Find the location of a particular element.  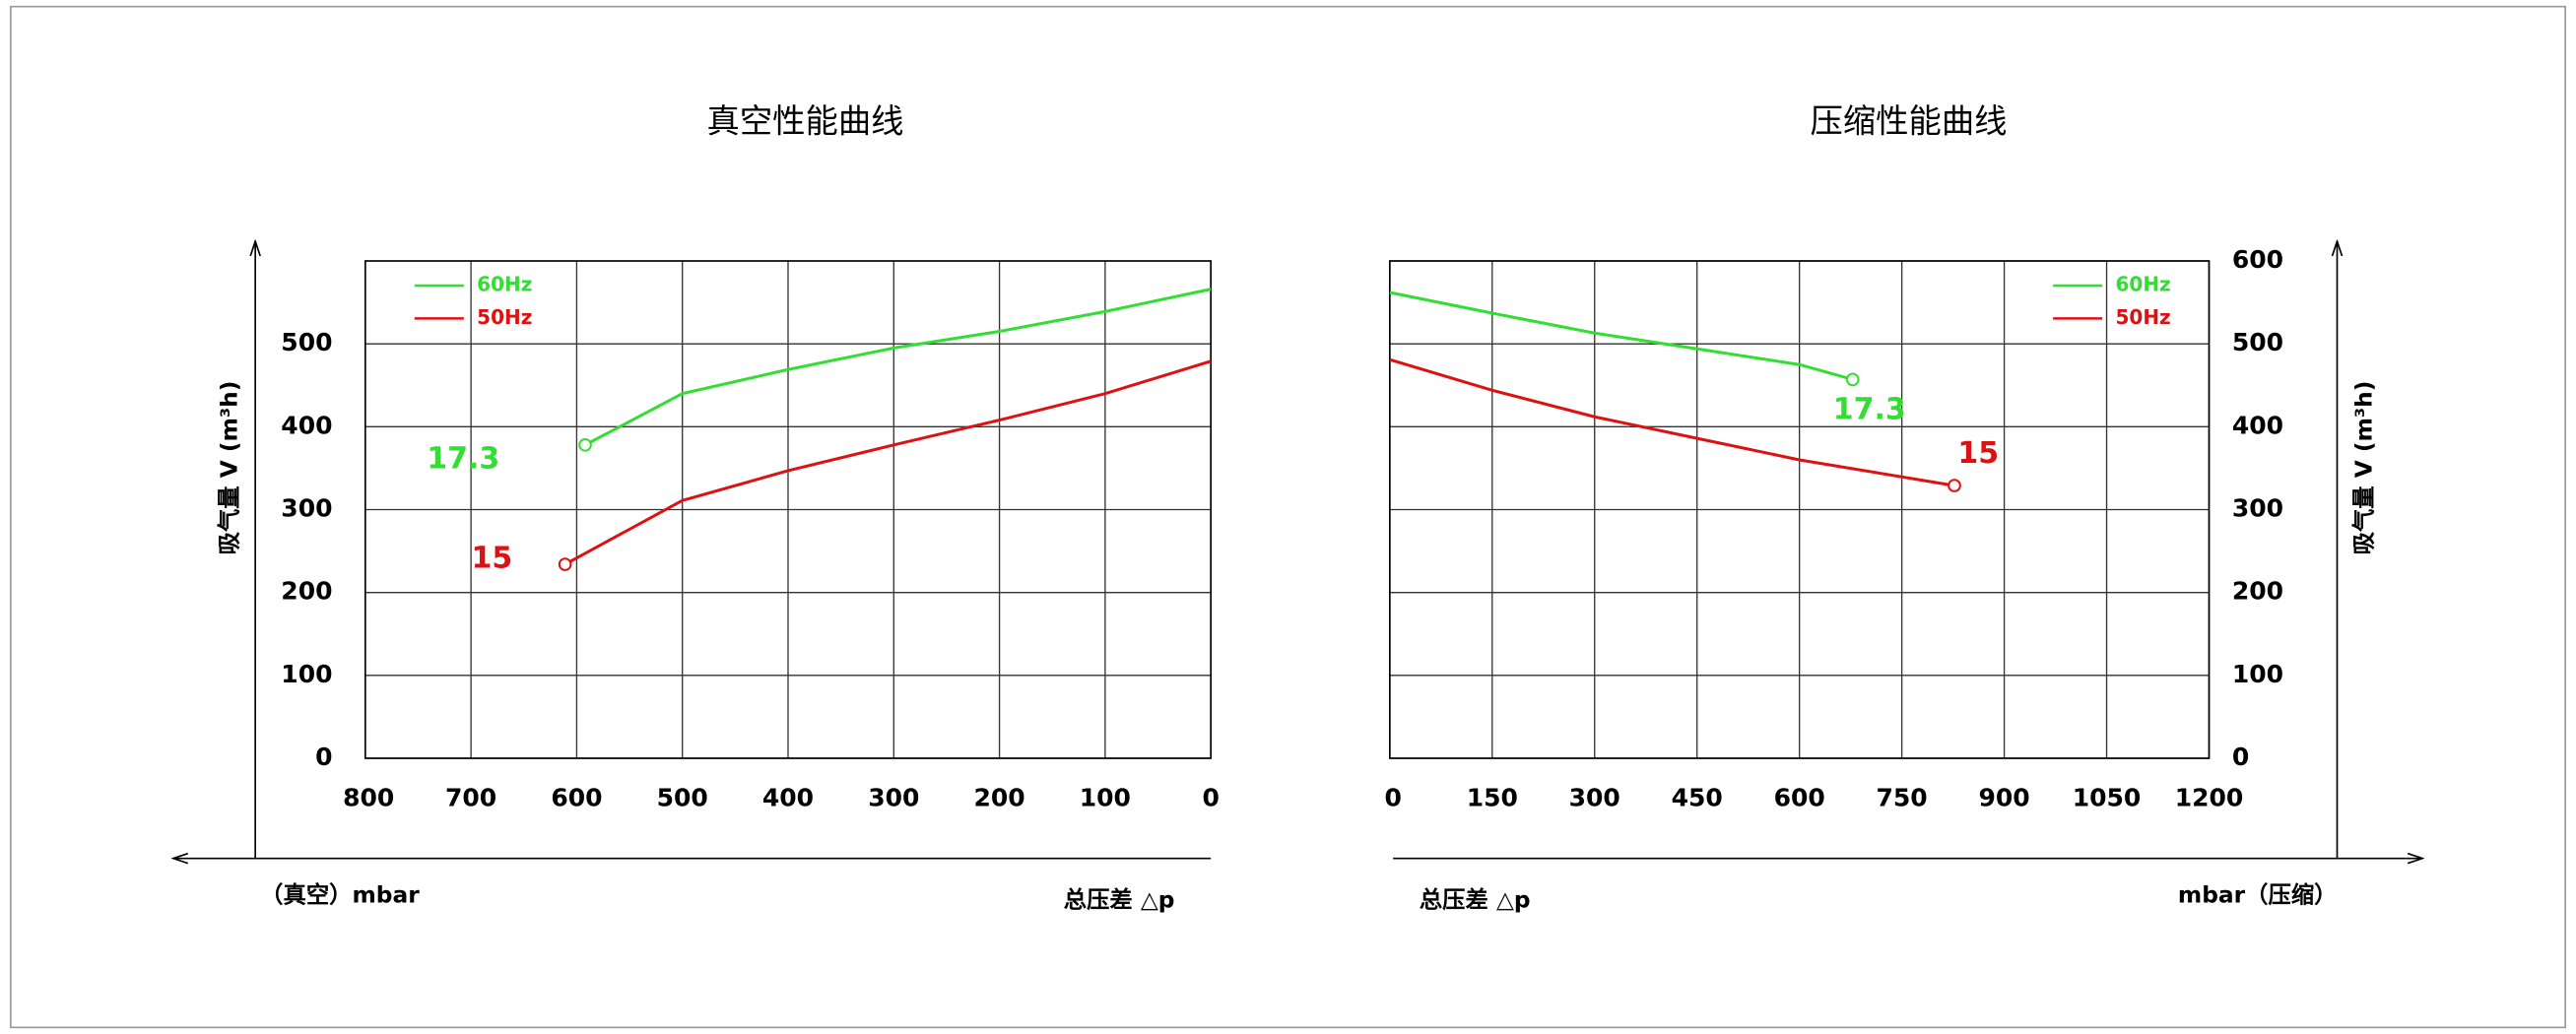

x-tick-label: 750 is located at coordinates (1903, 798).